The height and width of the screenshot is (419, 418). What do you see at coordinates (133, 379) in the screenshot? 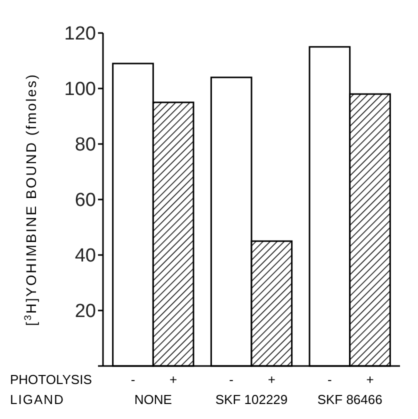
I see `series-label: -` at bounding box center [133, 379].